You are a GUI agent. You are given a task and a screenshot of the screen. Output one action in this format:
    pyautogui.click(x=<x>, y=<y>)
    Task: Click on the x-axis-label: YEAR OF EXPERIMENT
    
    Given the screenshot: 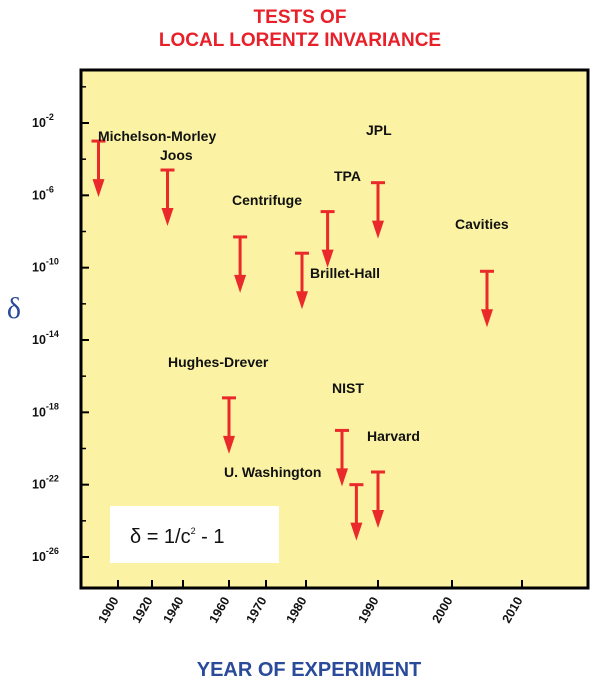 What is the action you would take?
    pyautogui.click(x=309, y=670)
    